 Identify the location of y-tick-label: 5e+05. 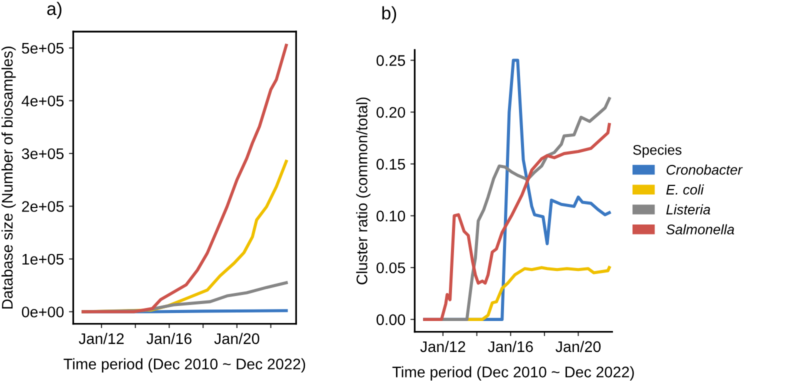
(43, 48).